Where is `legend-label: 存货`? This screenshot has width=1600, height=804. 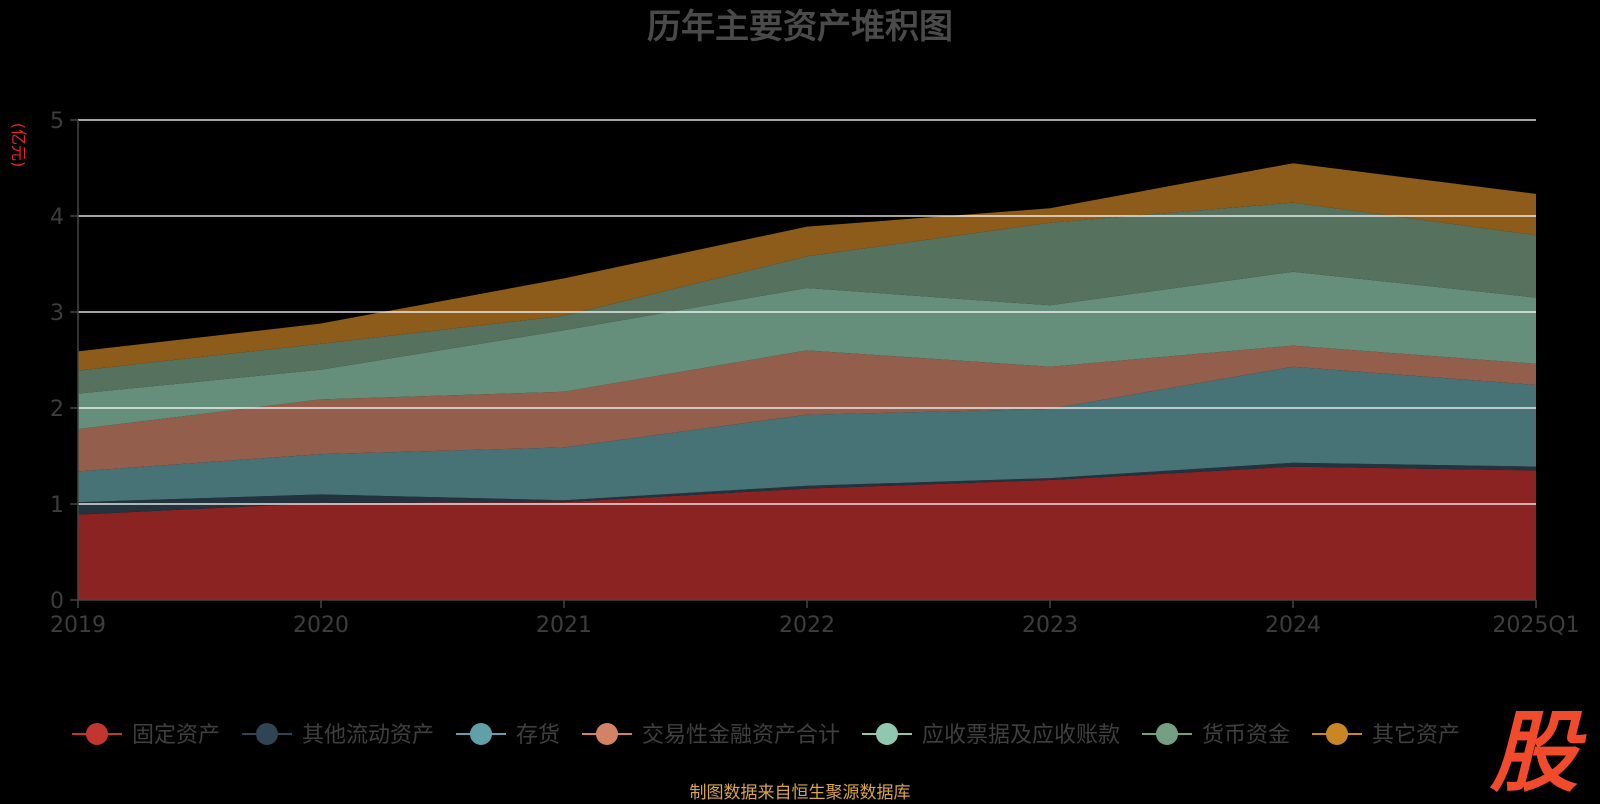 legend-label: 存货 is located at coordinates (538, 735).